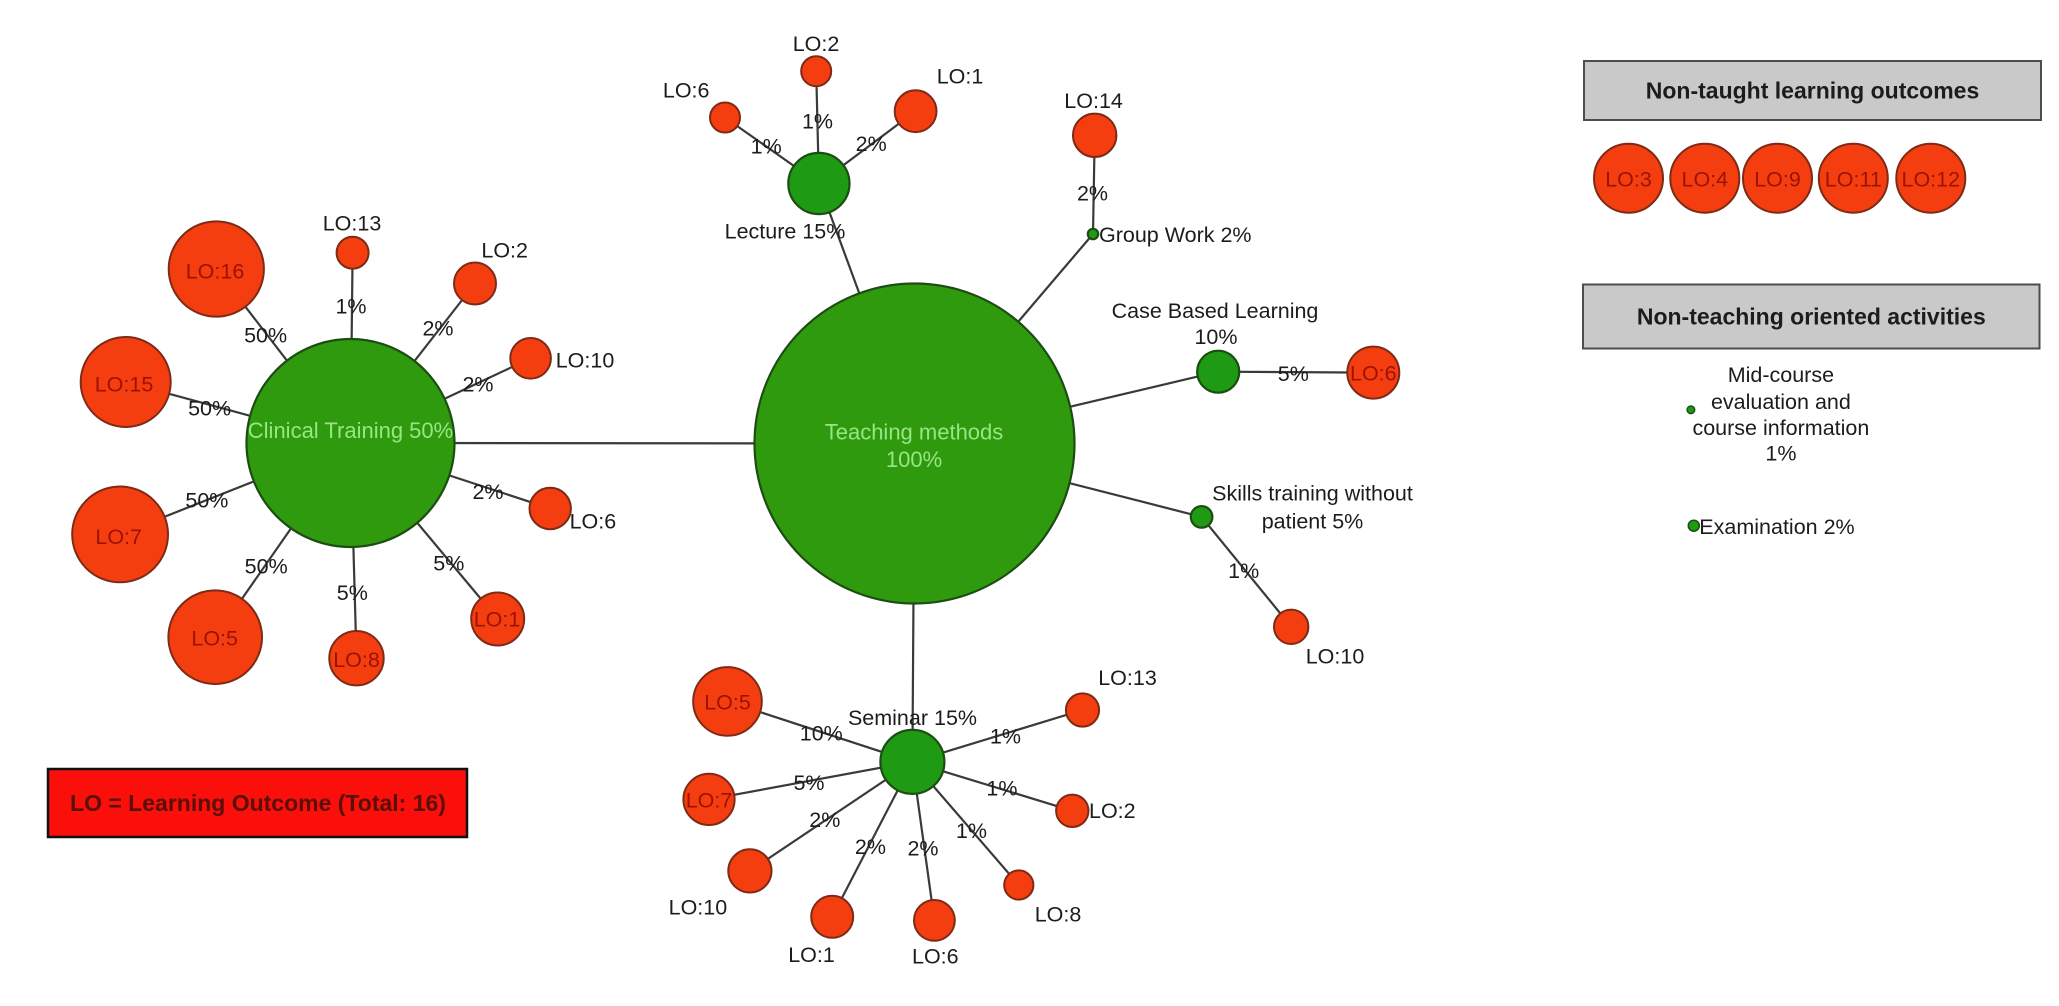 This screenshot has width=2059, height=1006. What do you see at coordinates (1813, 91) in the screenshot?
I see `svg-text: Non-taught learning outcomes` at bounding box center [1813, 91].